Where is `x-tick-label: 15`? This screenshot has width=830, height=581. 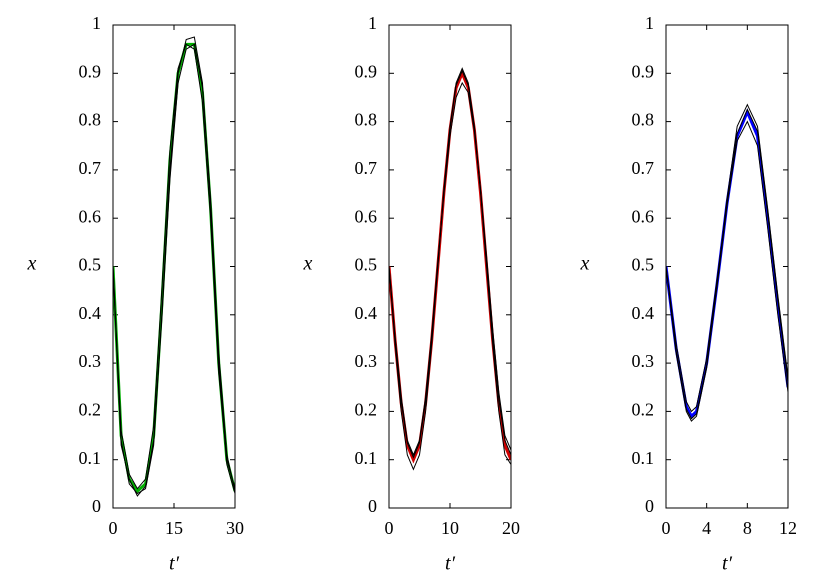 x-tick-label: 15 is located at coordinates (174, 528).